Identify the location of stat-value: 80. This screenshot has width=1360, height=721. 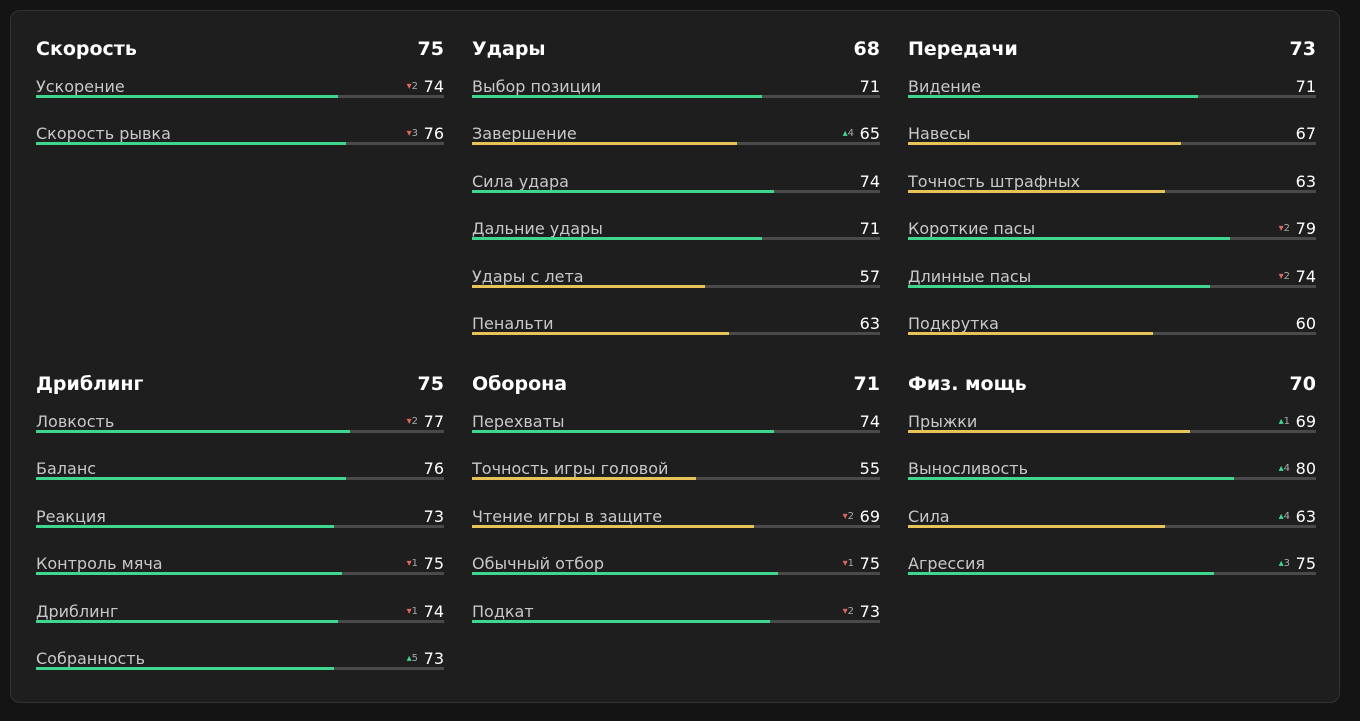
(1305, 469).